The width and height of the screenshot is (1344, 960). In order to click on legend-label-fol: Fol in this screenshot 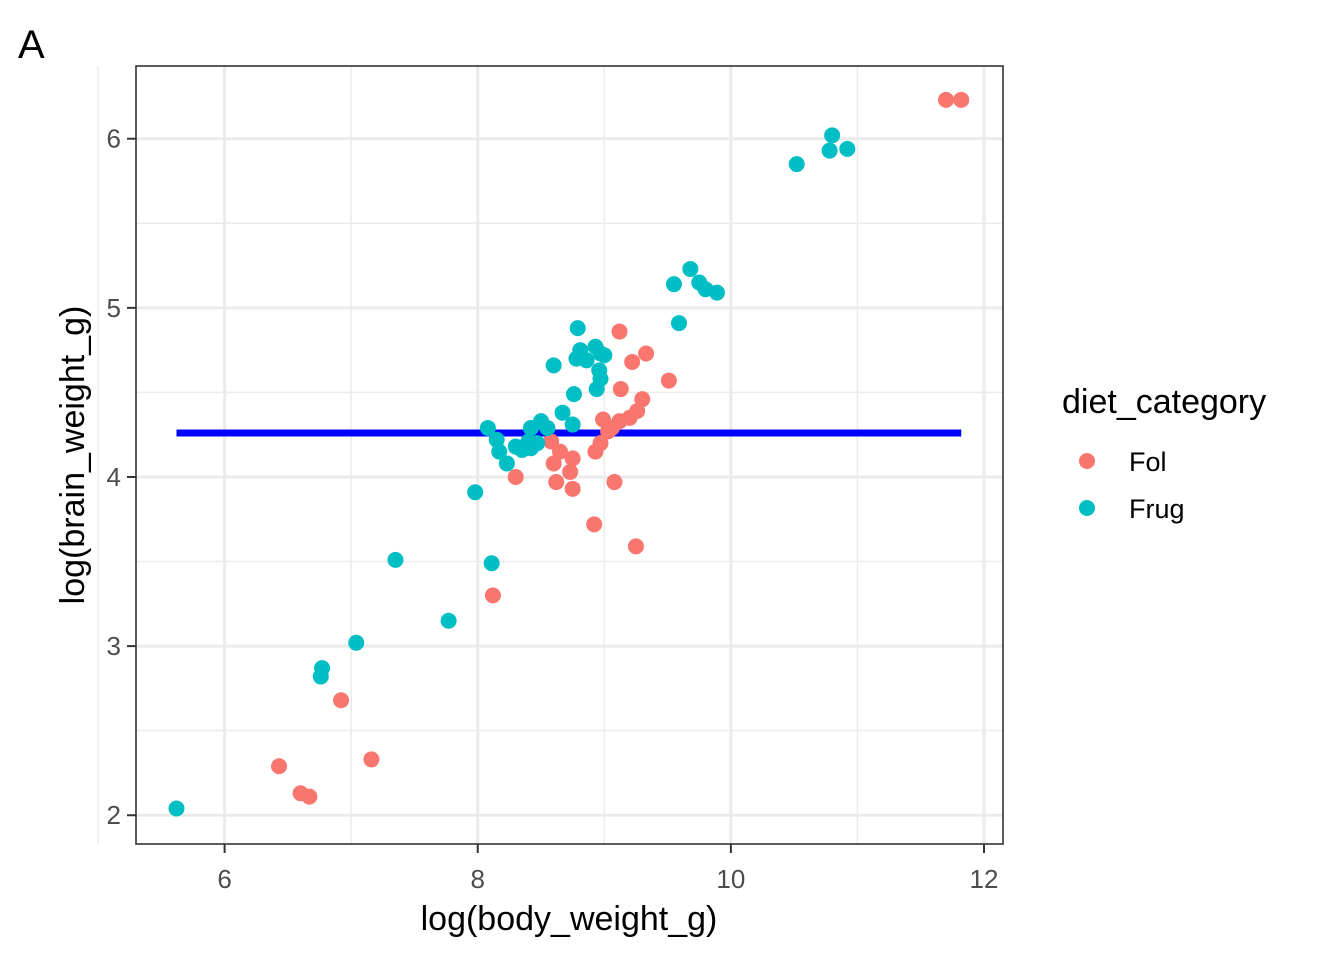, I will do `click(1148, 462)`.